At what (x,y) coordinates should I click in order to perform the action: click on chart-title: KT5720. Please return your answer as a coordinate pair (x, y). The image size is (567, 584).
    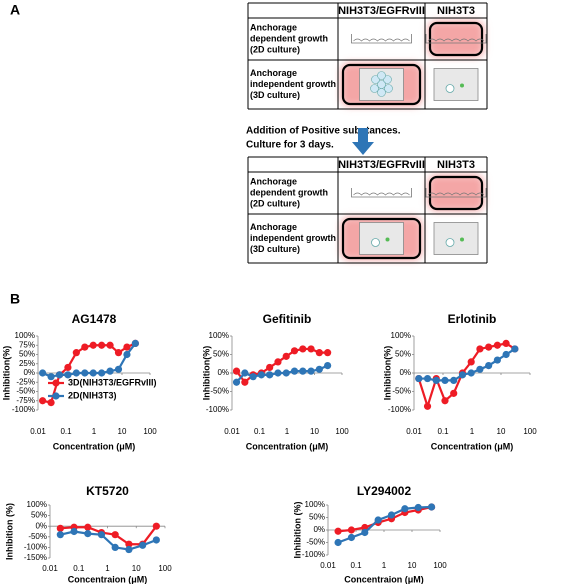
    Looking at the image, I should click on (107, 491).